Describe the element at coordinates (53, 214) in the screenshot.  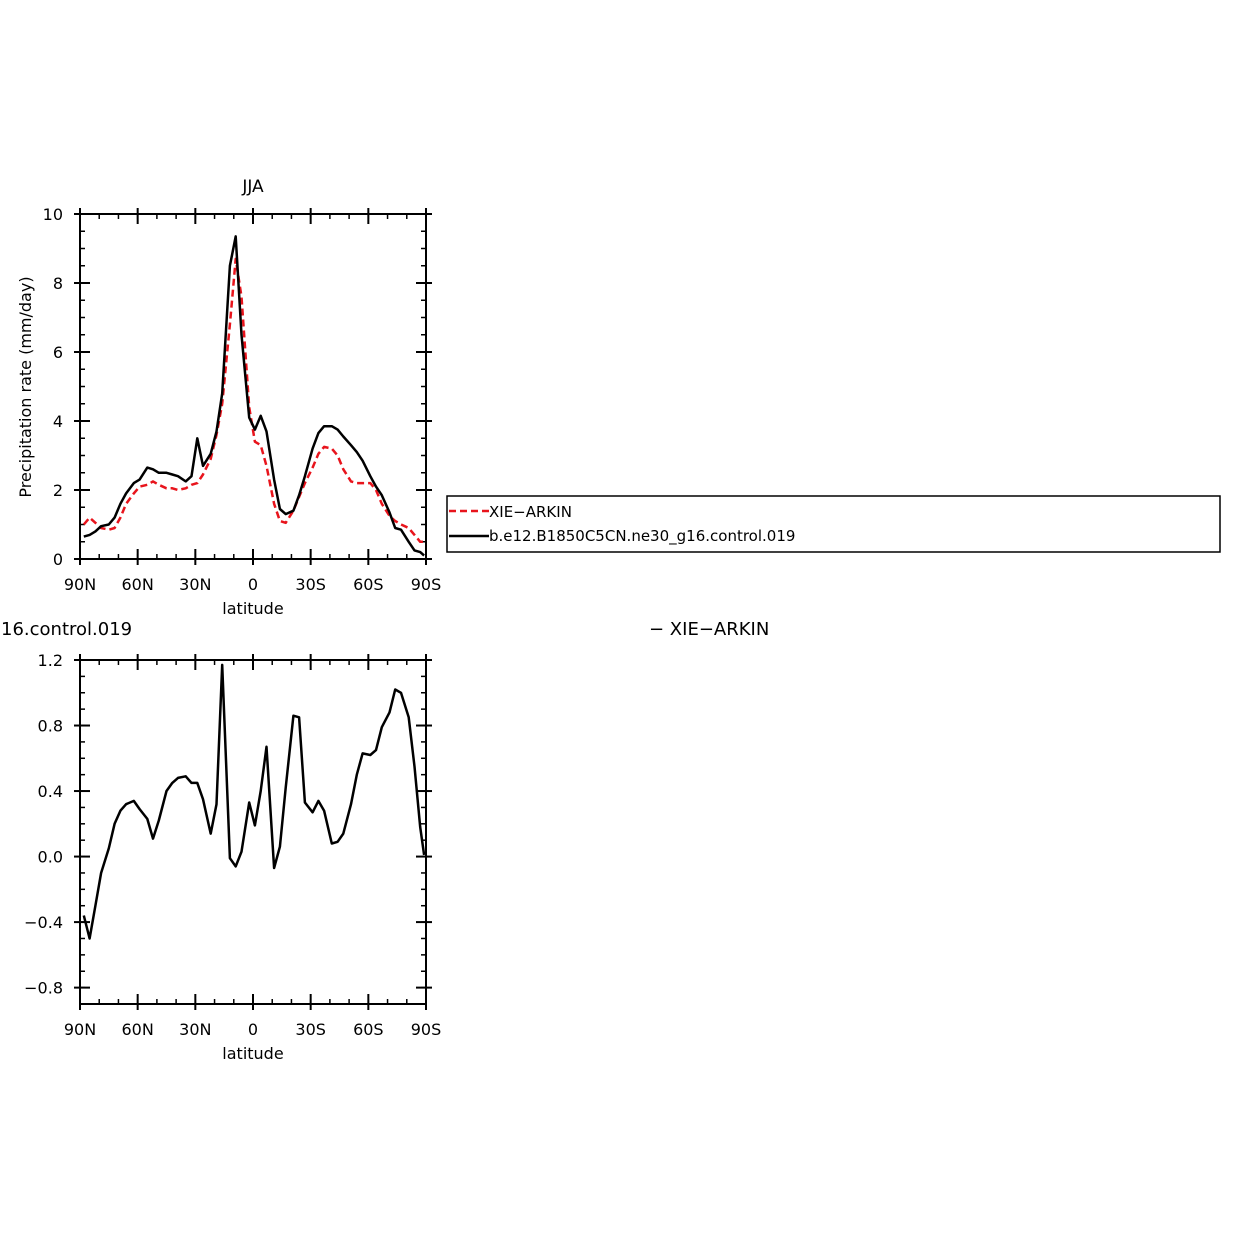
I see `y-tick-label: 10` at that location.